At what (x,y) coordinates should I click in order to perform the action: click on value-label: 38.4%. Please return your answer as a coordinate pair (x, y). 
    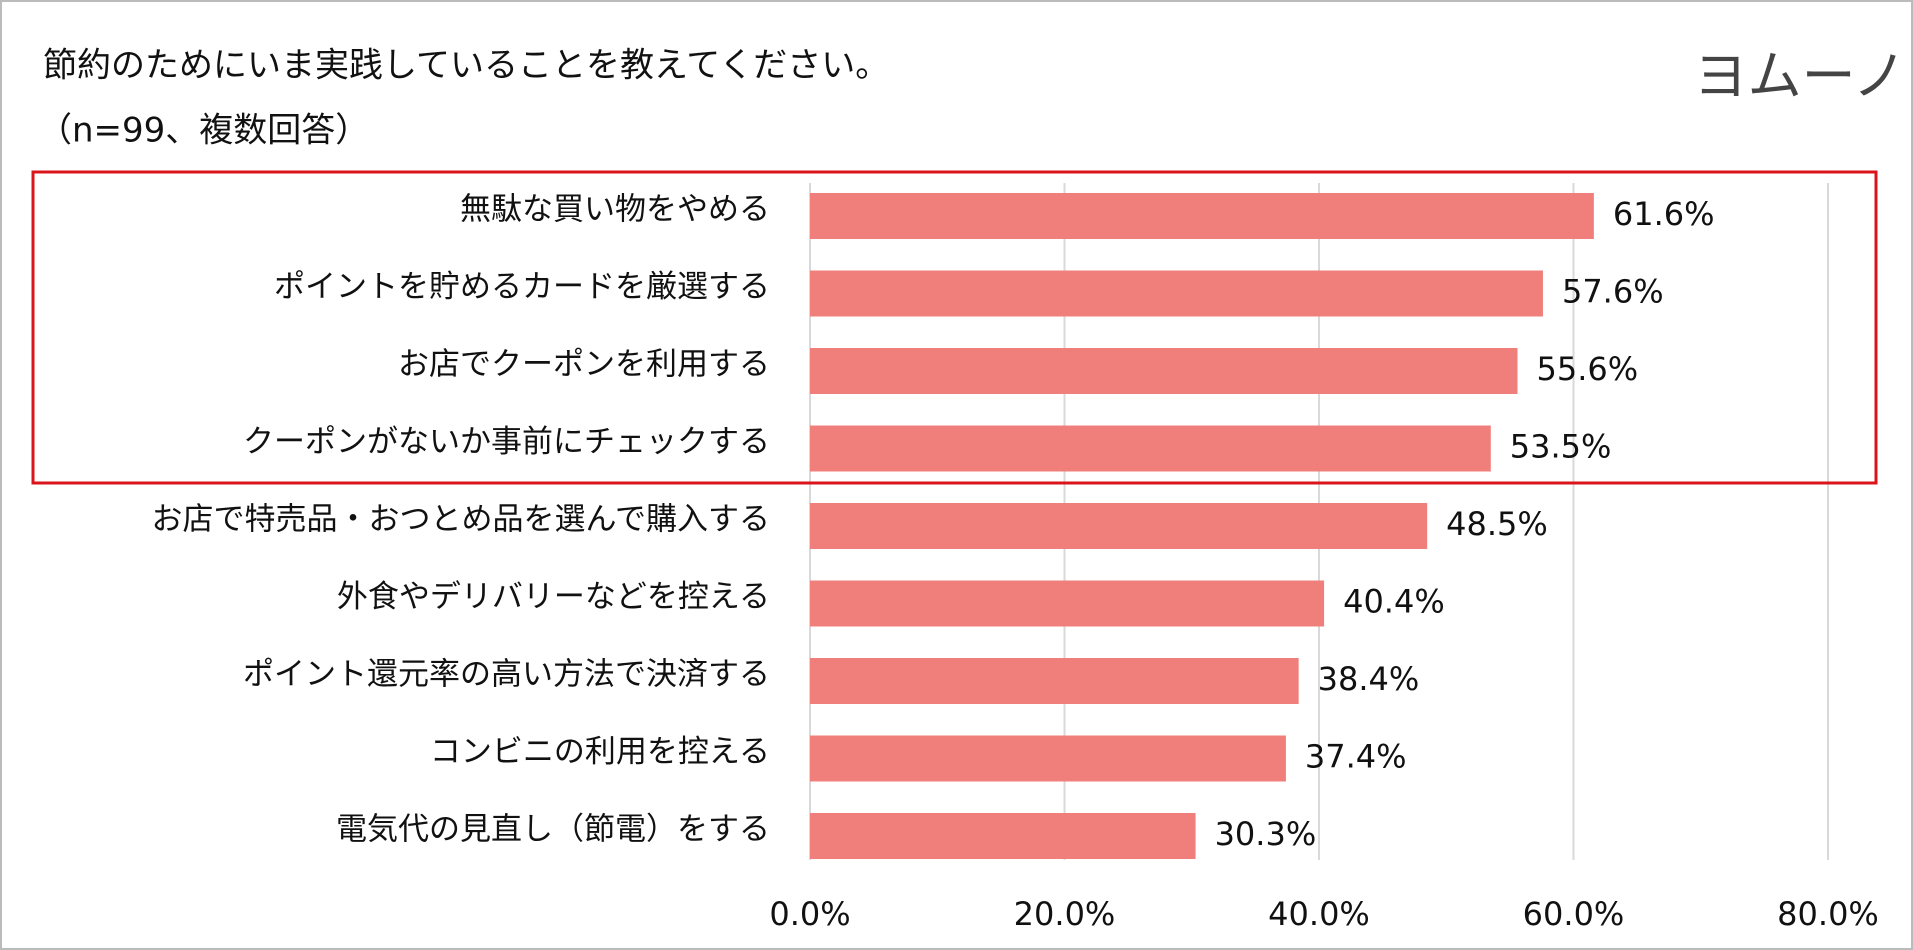
    Looking at the image, I should click on (1369, 679).